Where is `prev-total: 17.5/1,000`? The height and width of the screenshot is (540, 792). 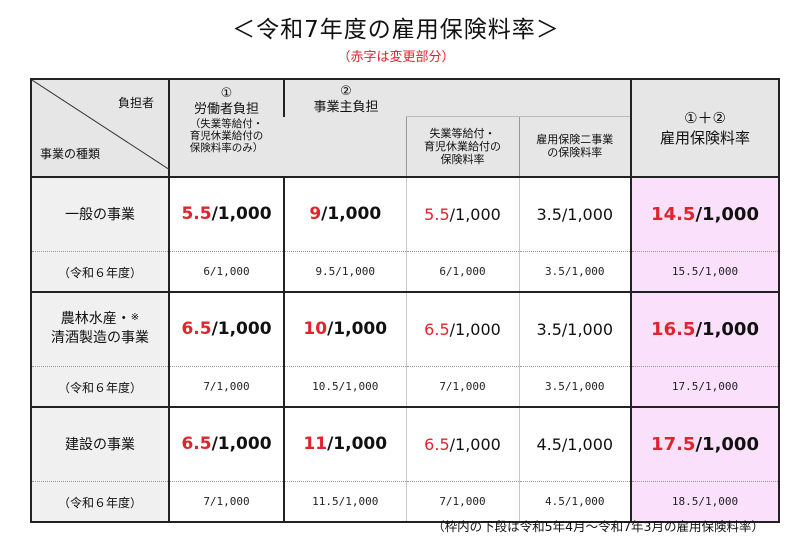
prev-total: 17.5/1,000 is located at coordinates (705, 386).